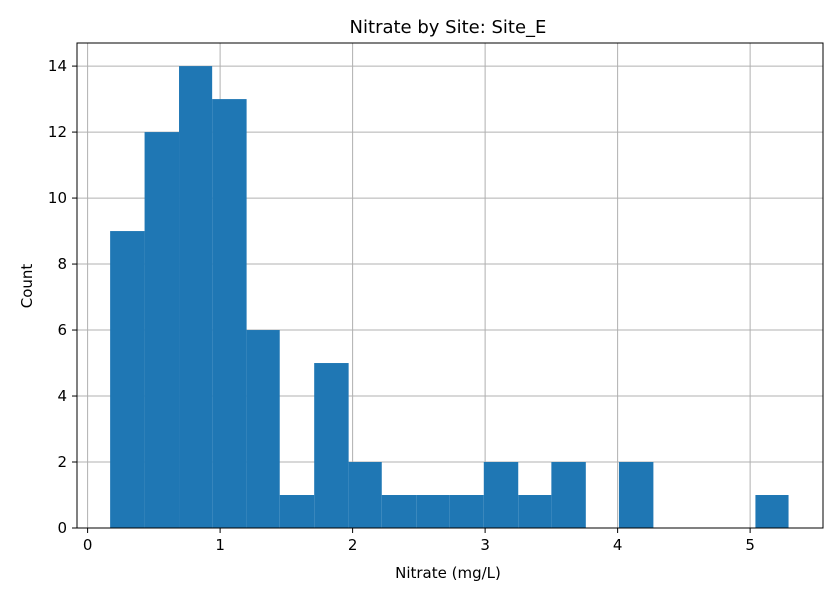 The width and height of the screenshot is (840, 600). Describe the element at coordinates (88, 545) in the screenshot. I see `x-tick-label: 0` at that location.